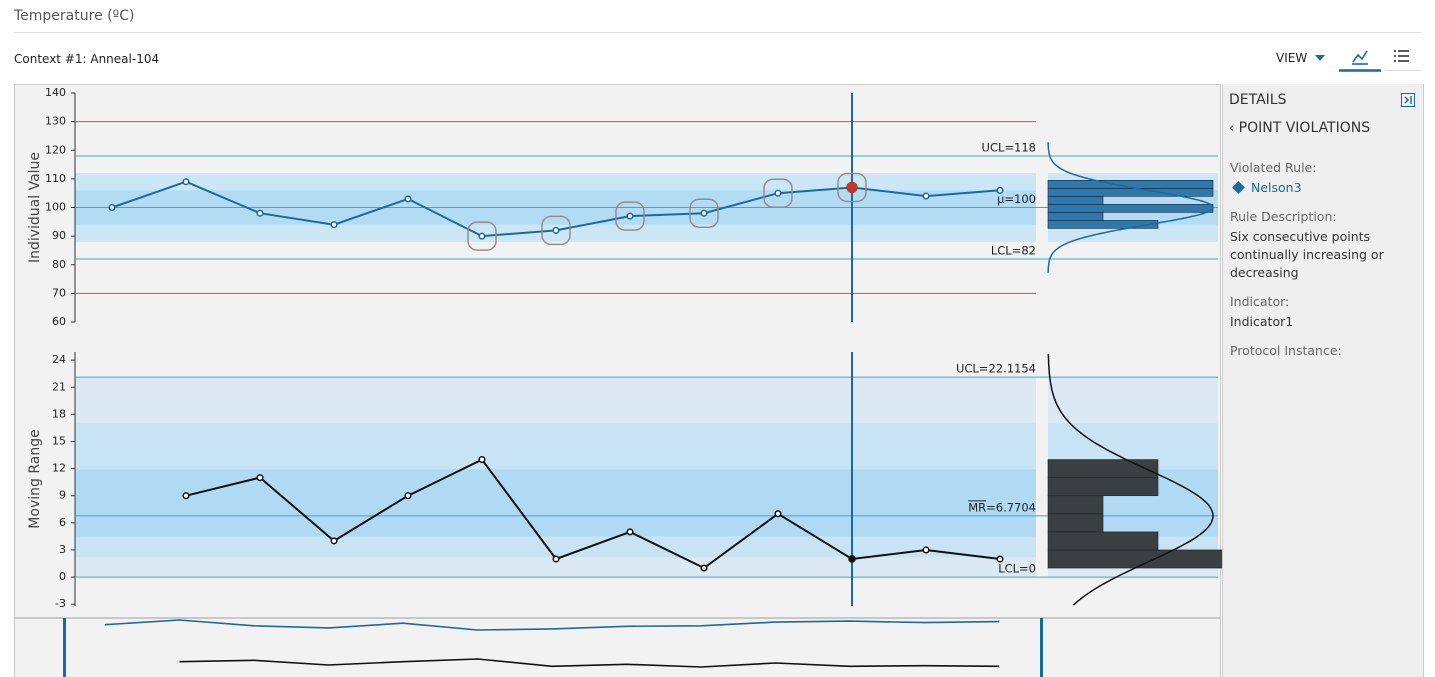 The height and width of the screenshot is (677, 1435). I want to click on collapse-button, so click(1408, 100).